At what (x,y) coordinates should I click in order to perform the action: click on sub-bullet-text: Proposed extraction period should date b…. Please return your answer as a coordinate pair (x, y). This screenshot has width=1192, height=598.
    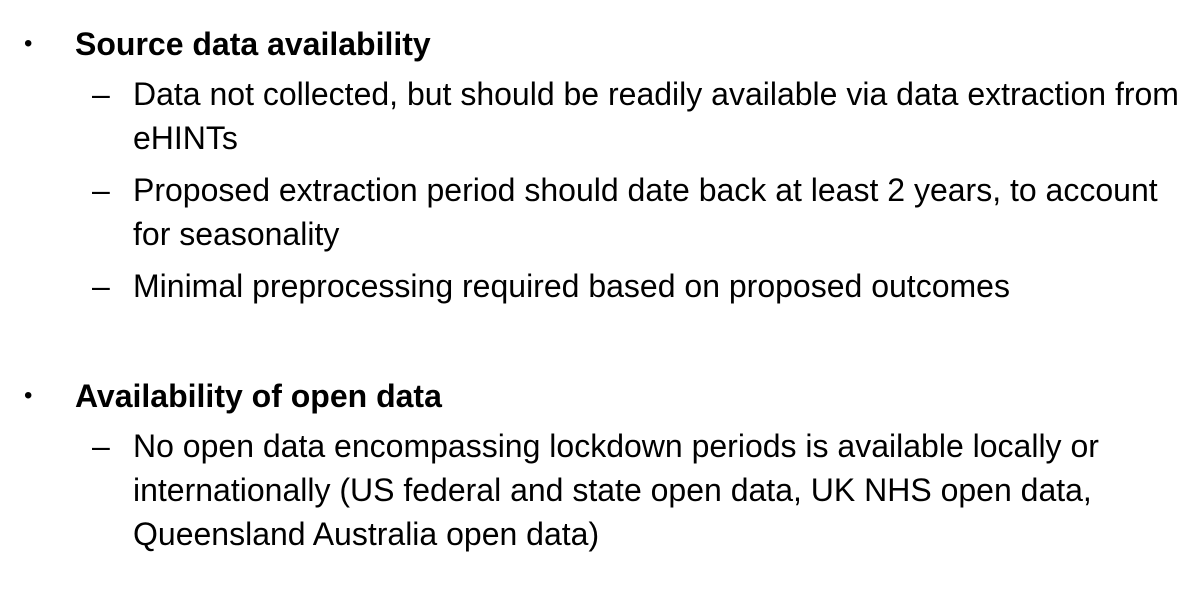
    Looking at the image, I should click on (645, 212).